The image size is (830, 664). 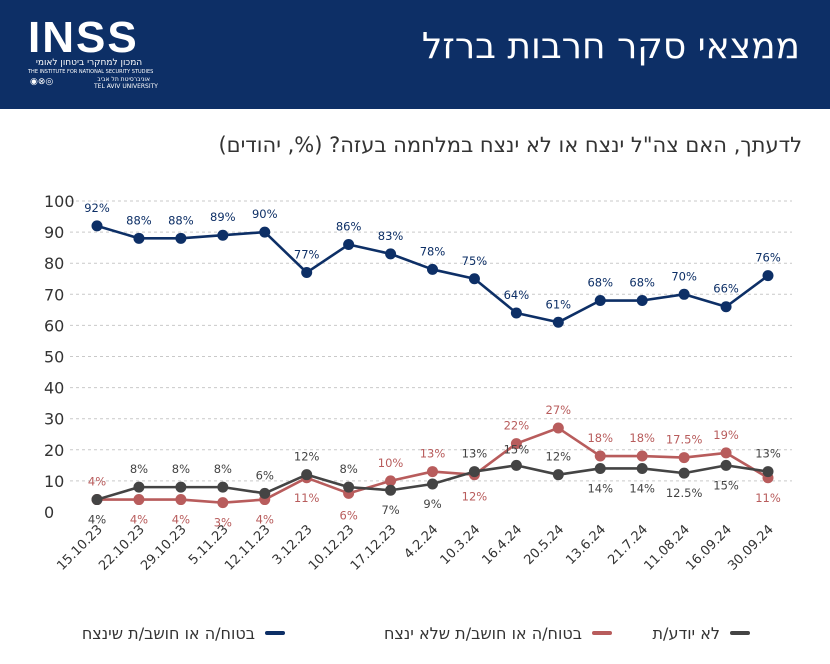 I want to click on y-tick-label: 10, so click(x=54, y=481).